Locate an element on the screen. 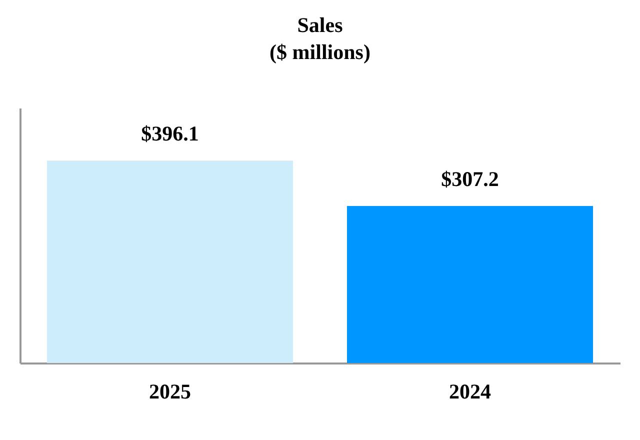 This screenshot has width=640, height=440. chart-title: Sales is located at coordinates (320, 25).